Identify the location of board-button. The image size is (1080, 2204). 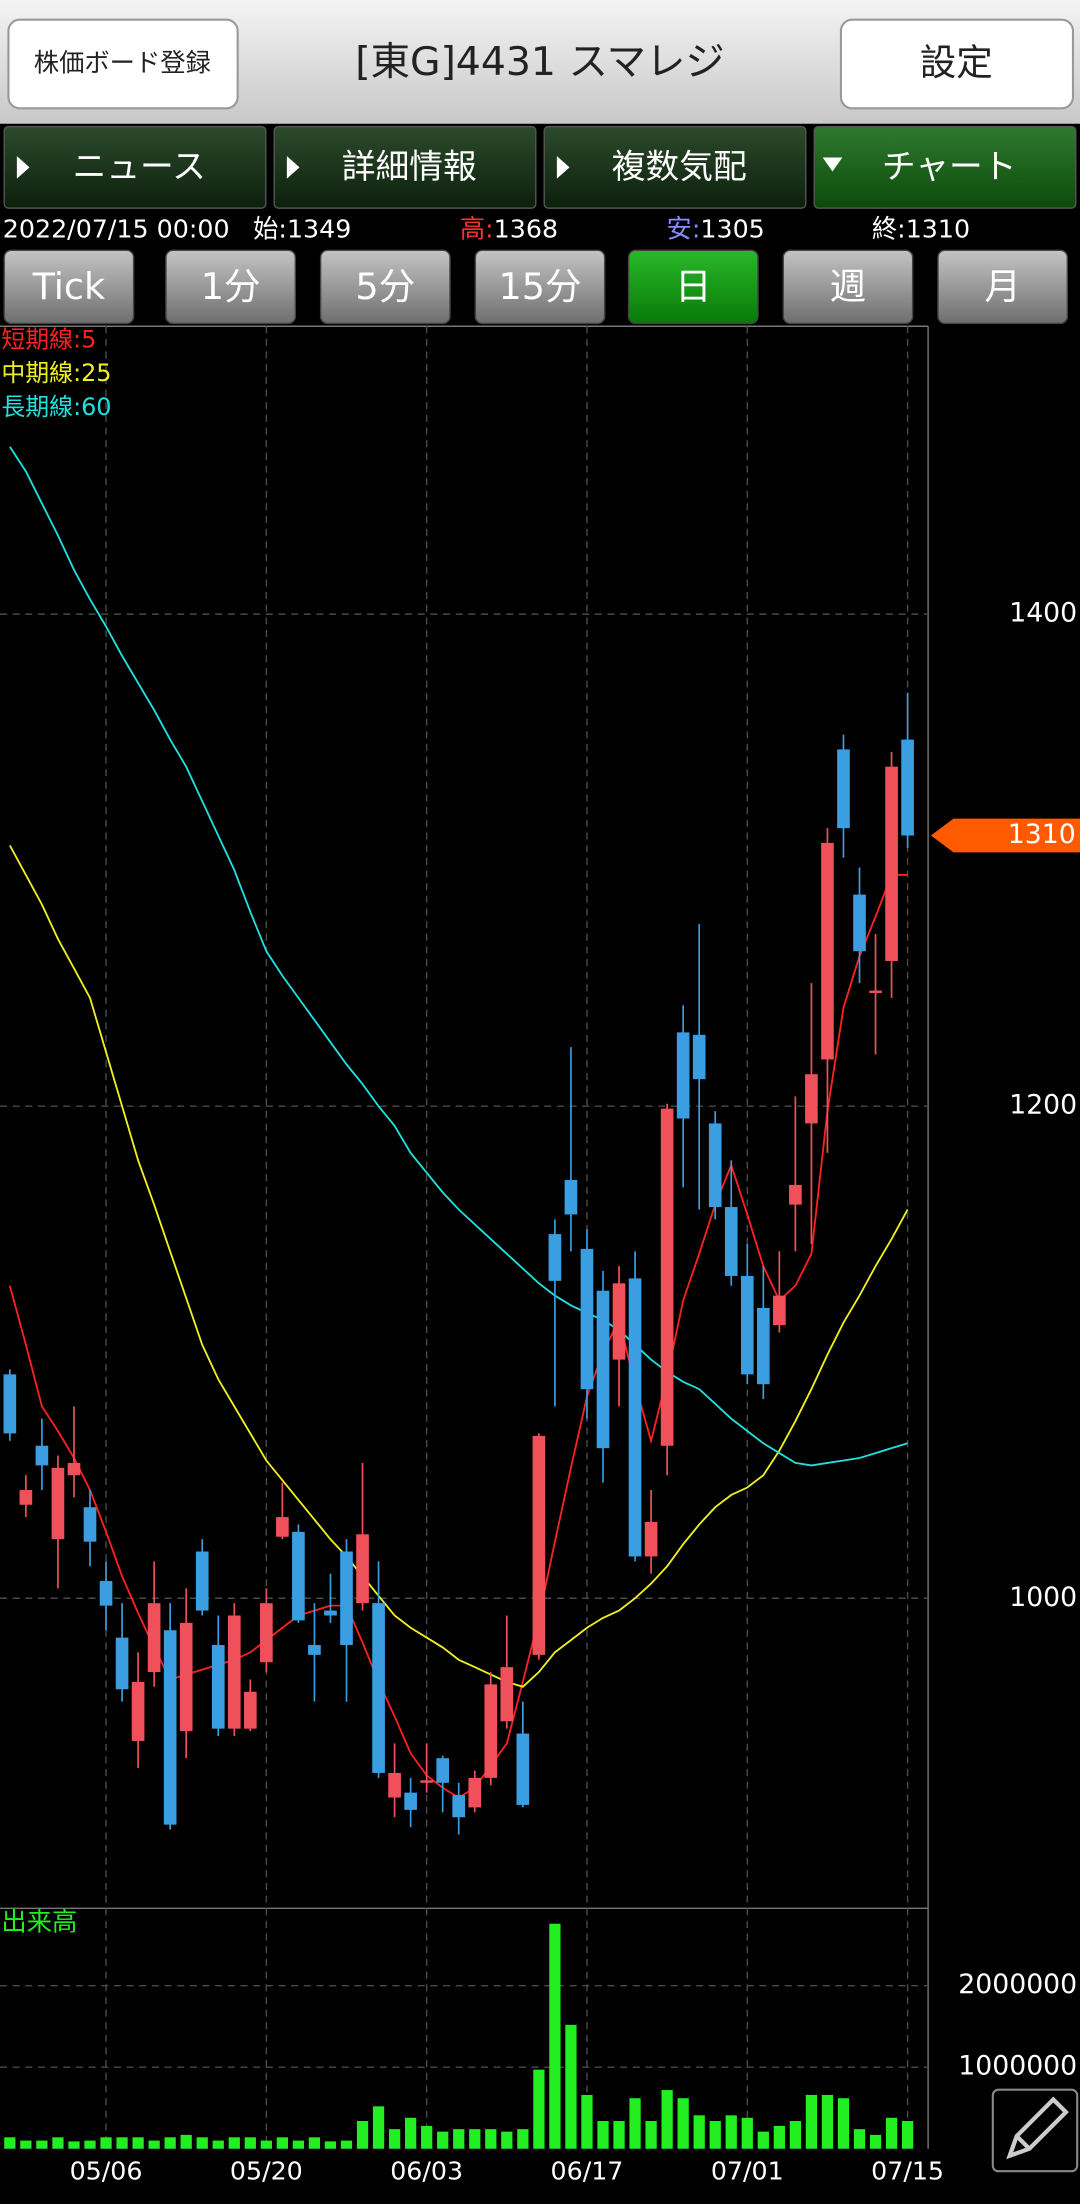
(123, 64).